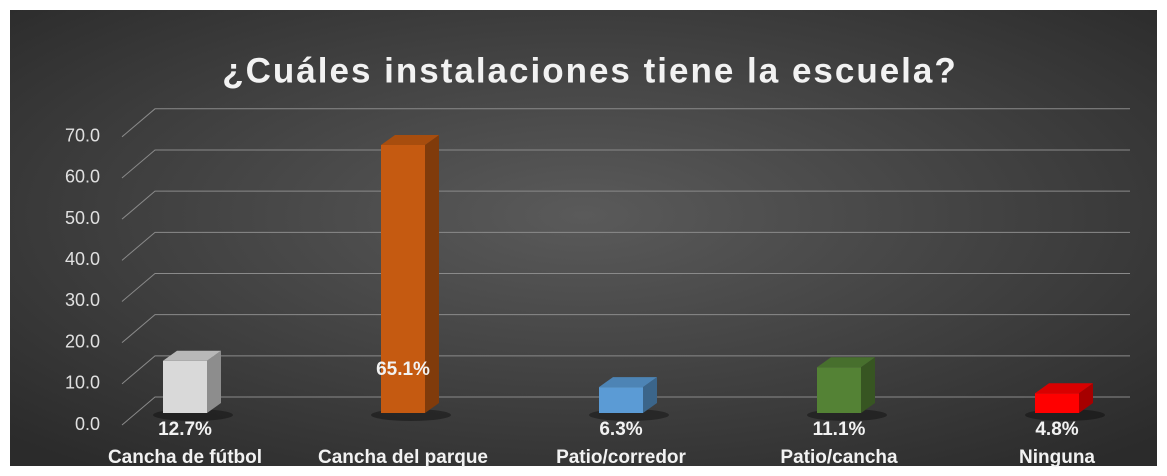 The width and height of the screenshot is (1167, 476). Describe the element at coordinates (185, 429) in the screenshot. I see `data-label: 12.7%` at that location.